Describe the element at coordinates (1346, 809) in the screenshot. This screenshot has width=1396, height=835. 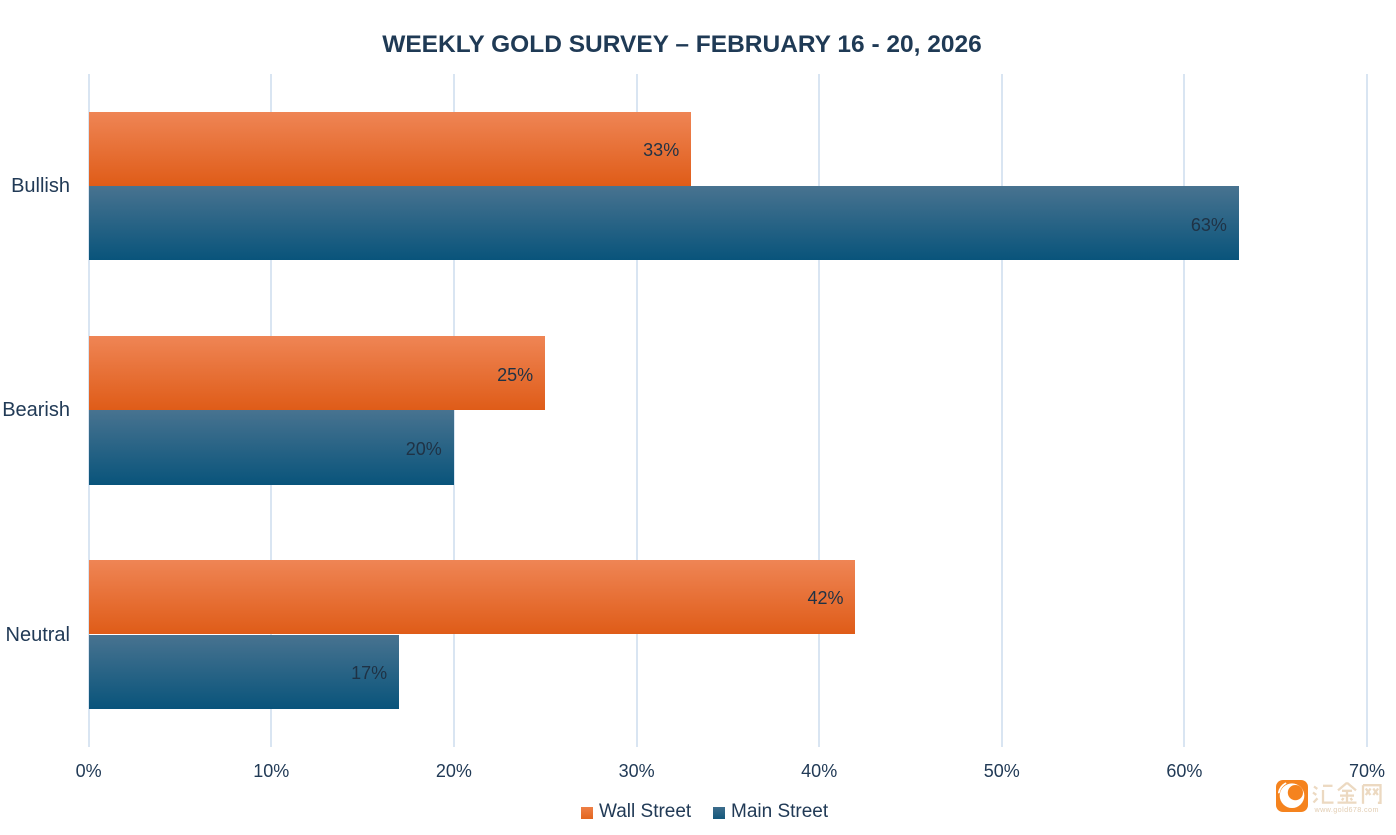
I see `svg-text: www.gold678.com` at that location.